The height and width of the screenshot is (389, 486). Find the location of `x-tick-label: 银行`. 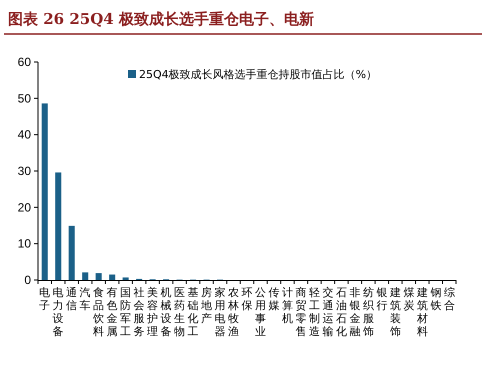

x-tick-label: 银行 is located at coordinates (381, 299).